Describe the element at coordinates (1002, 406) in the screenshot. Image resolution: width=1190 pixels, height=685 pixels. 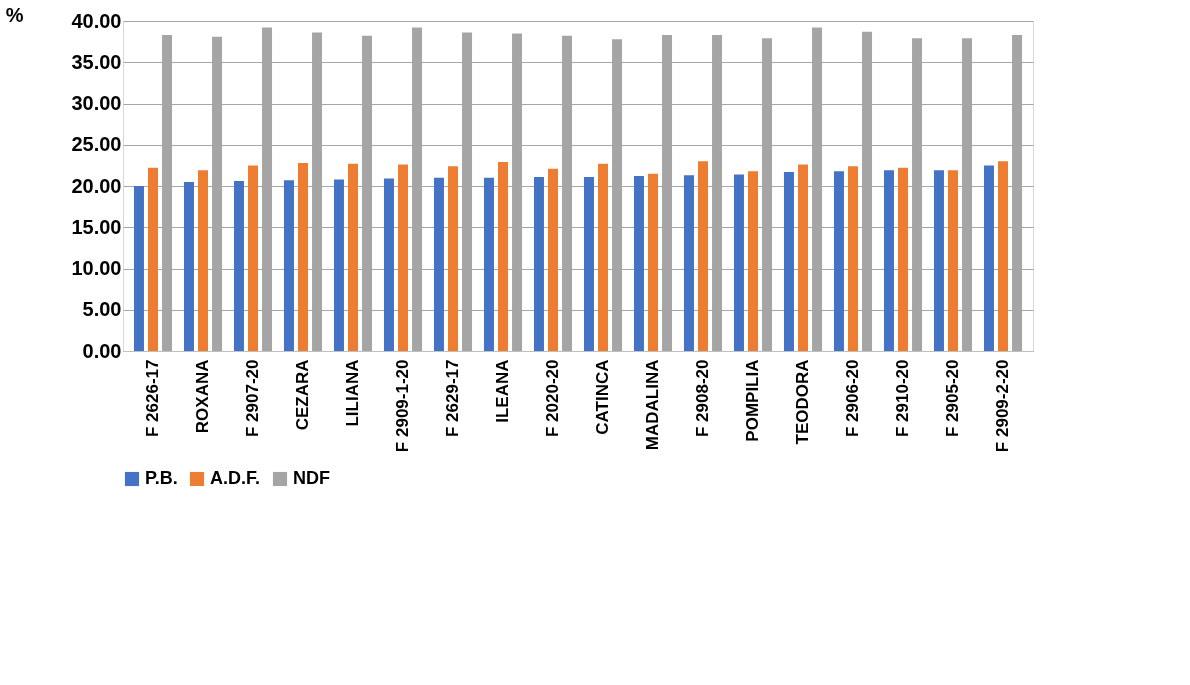
I see `x-tick-label: F 2909-2-20` at that location.